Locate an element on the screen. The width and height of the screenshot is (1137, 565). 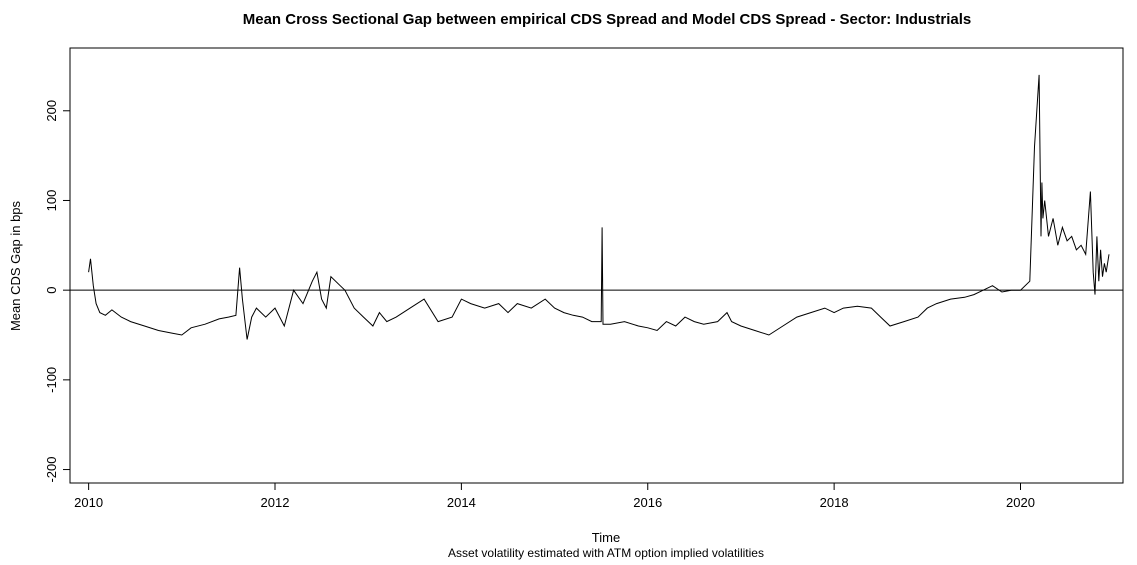
x-tick-label: 2014 is located at coordinates (461, 502).